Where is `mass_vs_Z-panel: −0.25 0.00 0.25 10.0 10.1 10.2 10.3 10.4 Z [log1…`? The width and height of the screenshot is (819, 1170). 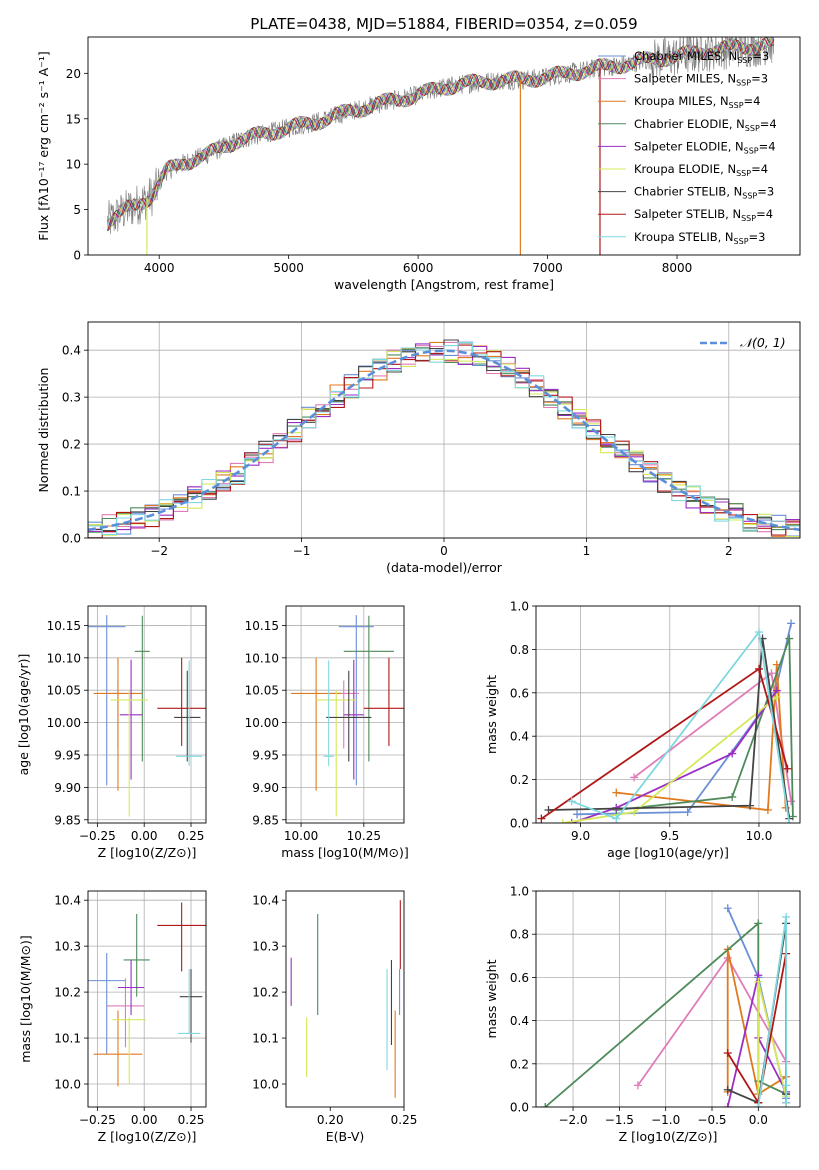 mass_vs_Z-panel: −0.25 0.00 0.25 10.0 10.1 10.2 10.3 10.4 Z [log1… is located at coordinates (112, 1017).